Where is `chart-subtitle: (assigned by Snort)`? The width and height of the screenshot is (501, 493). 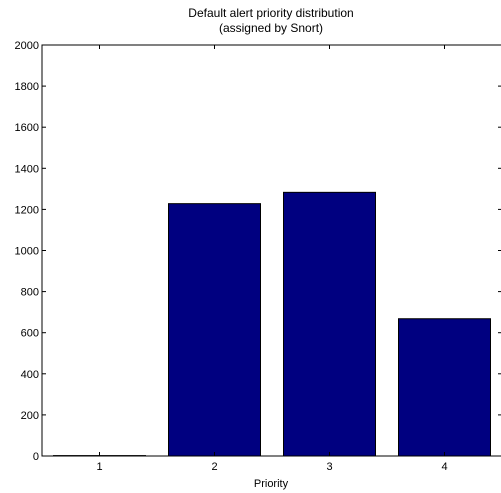
chart-subtitle: (assigned by Snort) is located at coordinates (271, 28).